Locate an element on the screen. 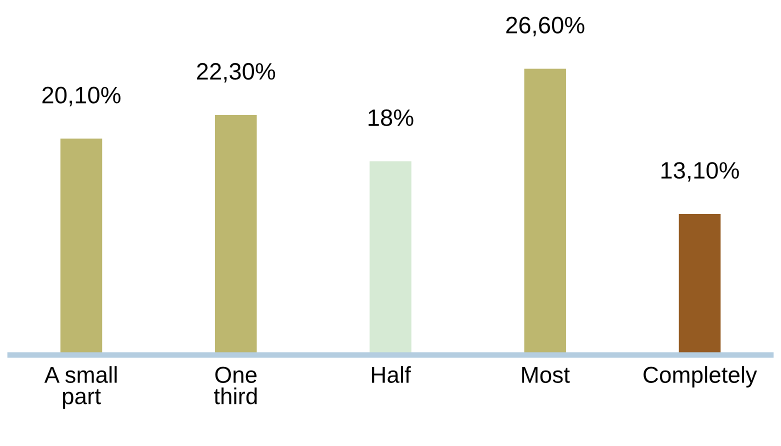  x-tick-label: Most is located at coordinates (546, 374).